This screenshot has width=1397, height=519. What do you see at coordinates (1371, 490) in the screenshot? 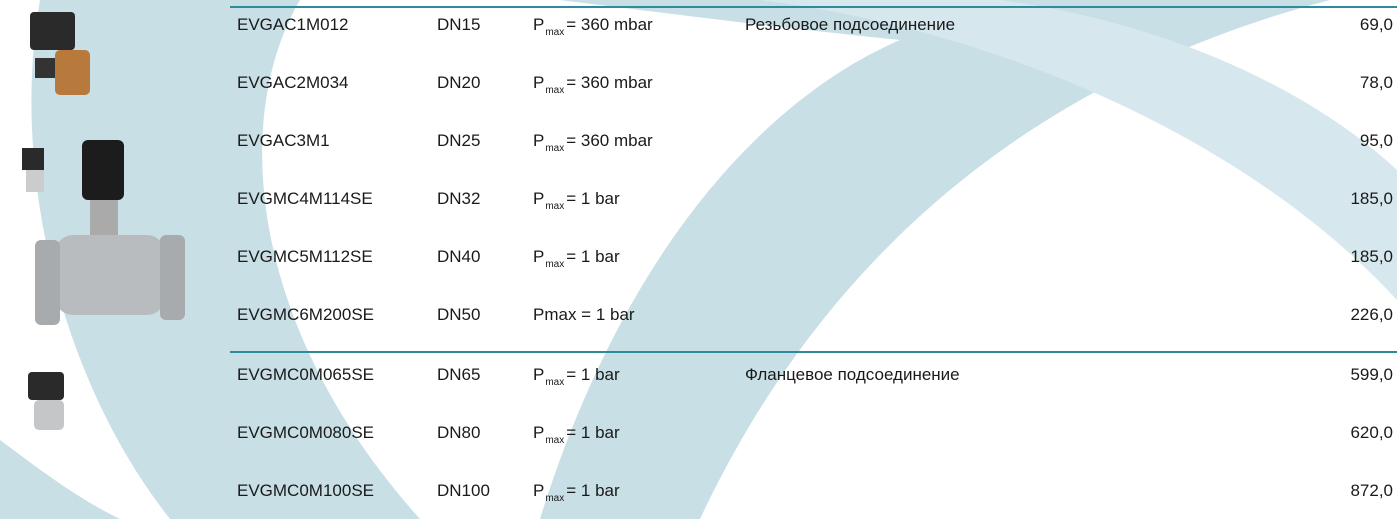
I see `price: 872,0` at bounding box center [1371, 490].